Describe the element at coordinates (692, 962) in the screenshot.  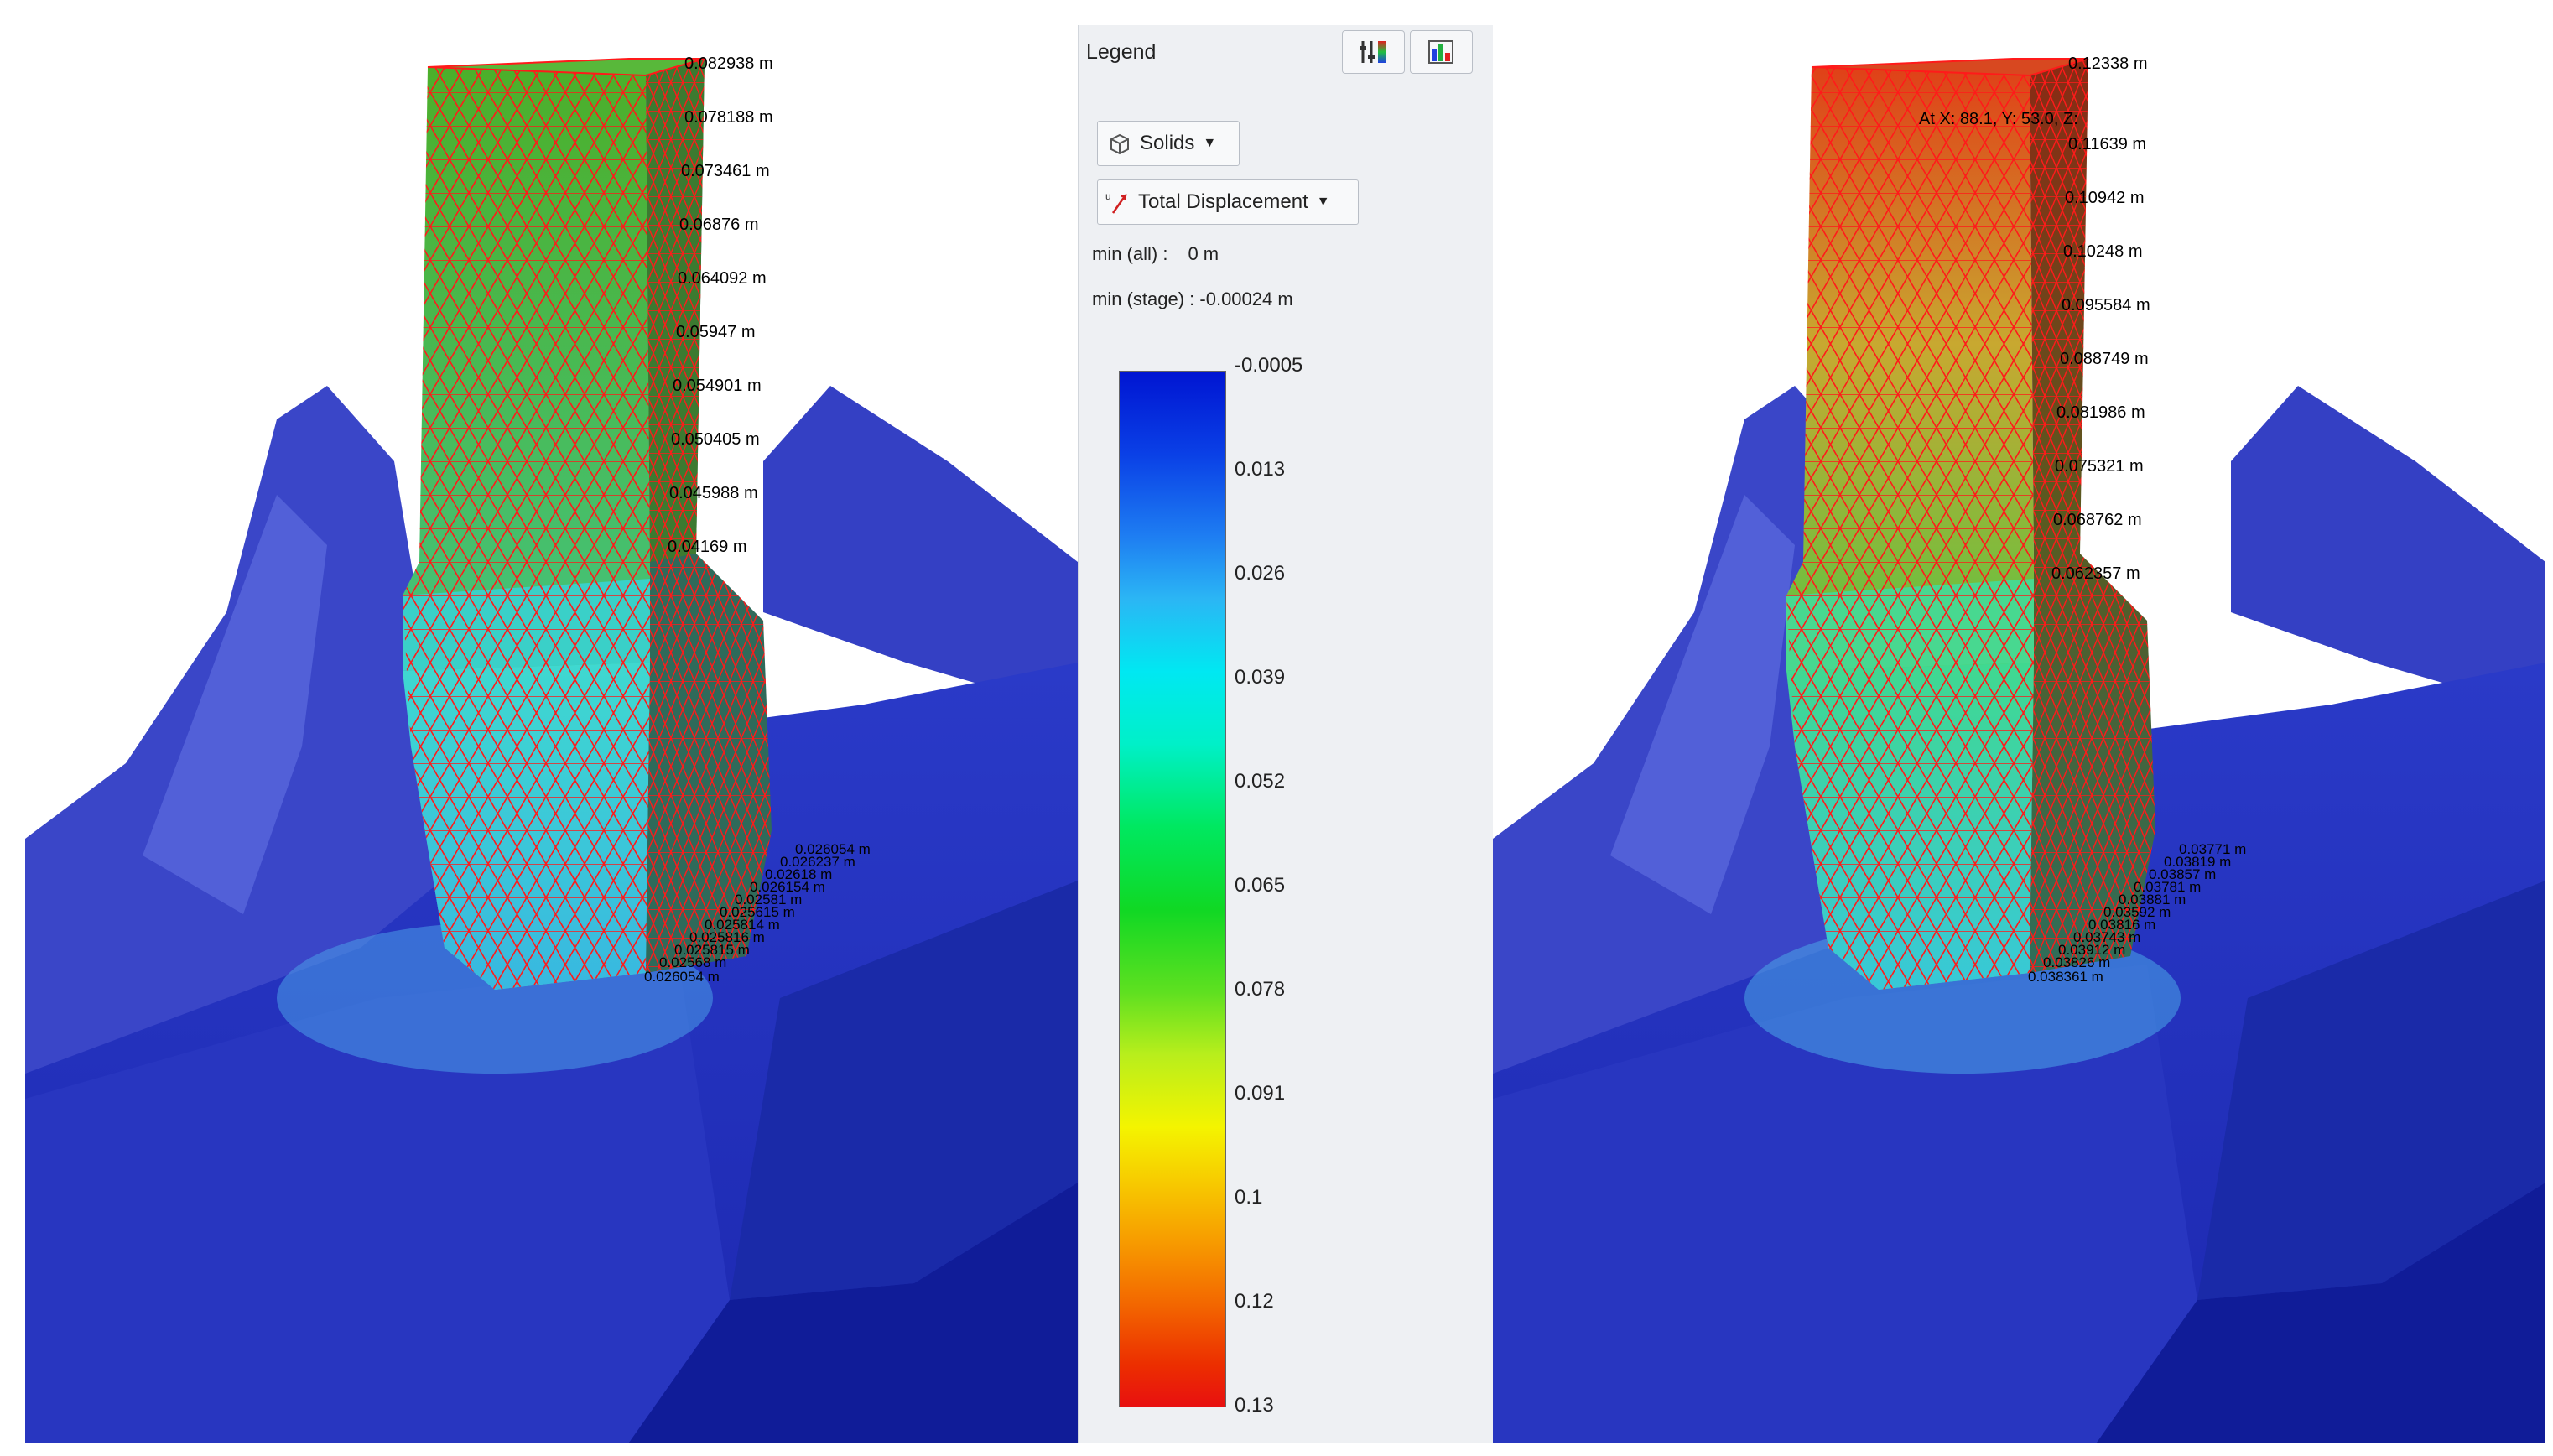
I see `probe-label: 0.02568 m` at that location.